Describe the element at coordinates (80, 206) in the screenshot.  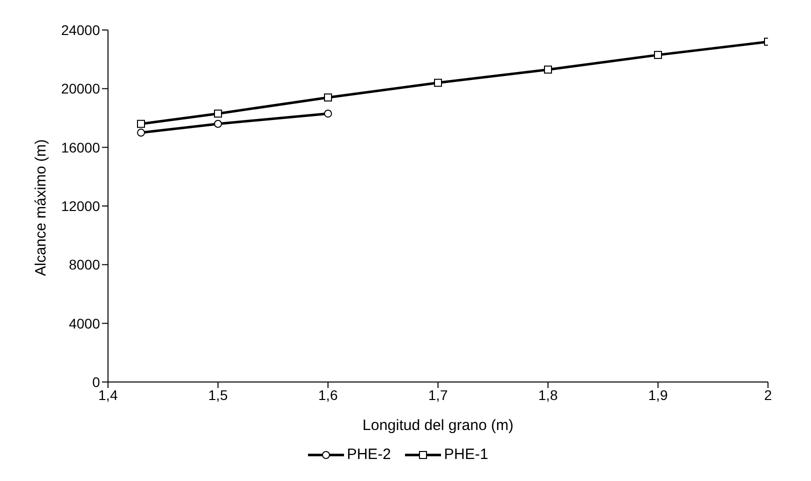
I see `y-tick-label: 12000` at that location.